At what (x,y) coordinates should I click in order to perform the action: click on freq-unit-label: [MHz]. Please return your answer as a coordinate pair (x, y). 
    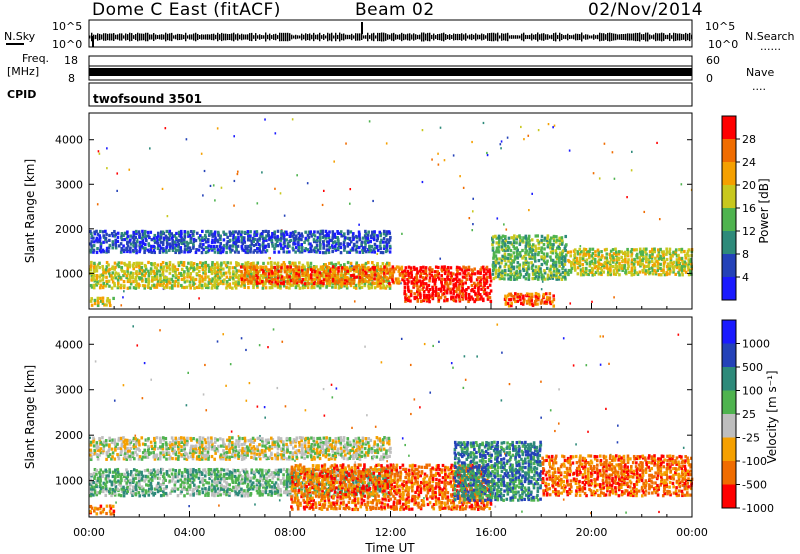
    Looking at the image, I should click on (23, 71).